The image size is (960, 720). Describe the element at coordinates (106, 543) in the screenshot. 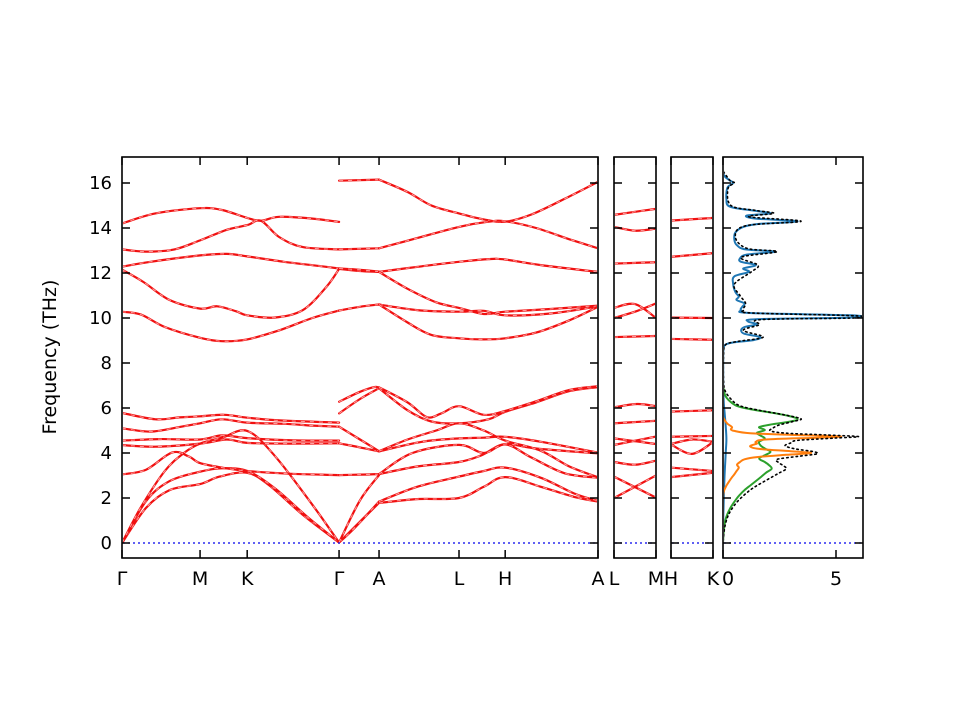

I see `y-tick-label: 0` at that location.